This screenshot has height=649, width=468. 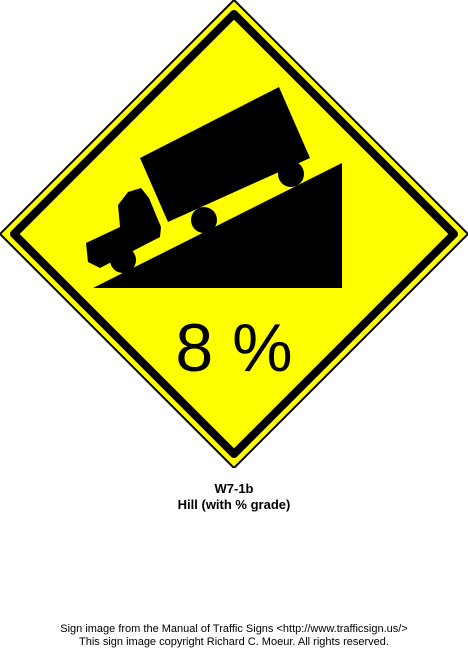 What do you see at coordinates (204, 220) in the screenshot?
I see `truck-middle-wheel` at bounding box center [204, 220].